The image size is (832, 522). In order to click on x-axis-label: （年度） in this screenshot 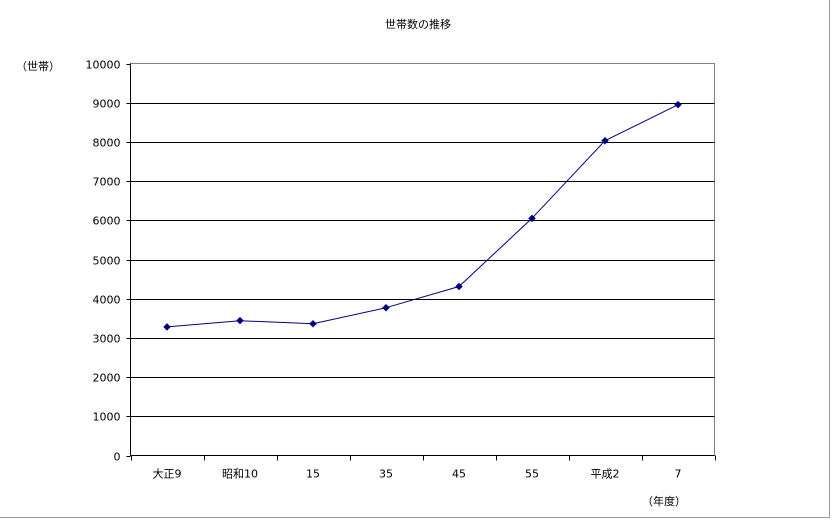, I will do `click(664, 501)`.